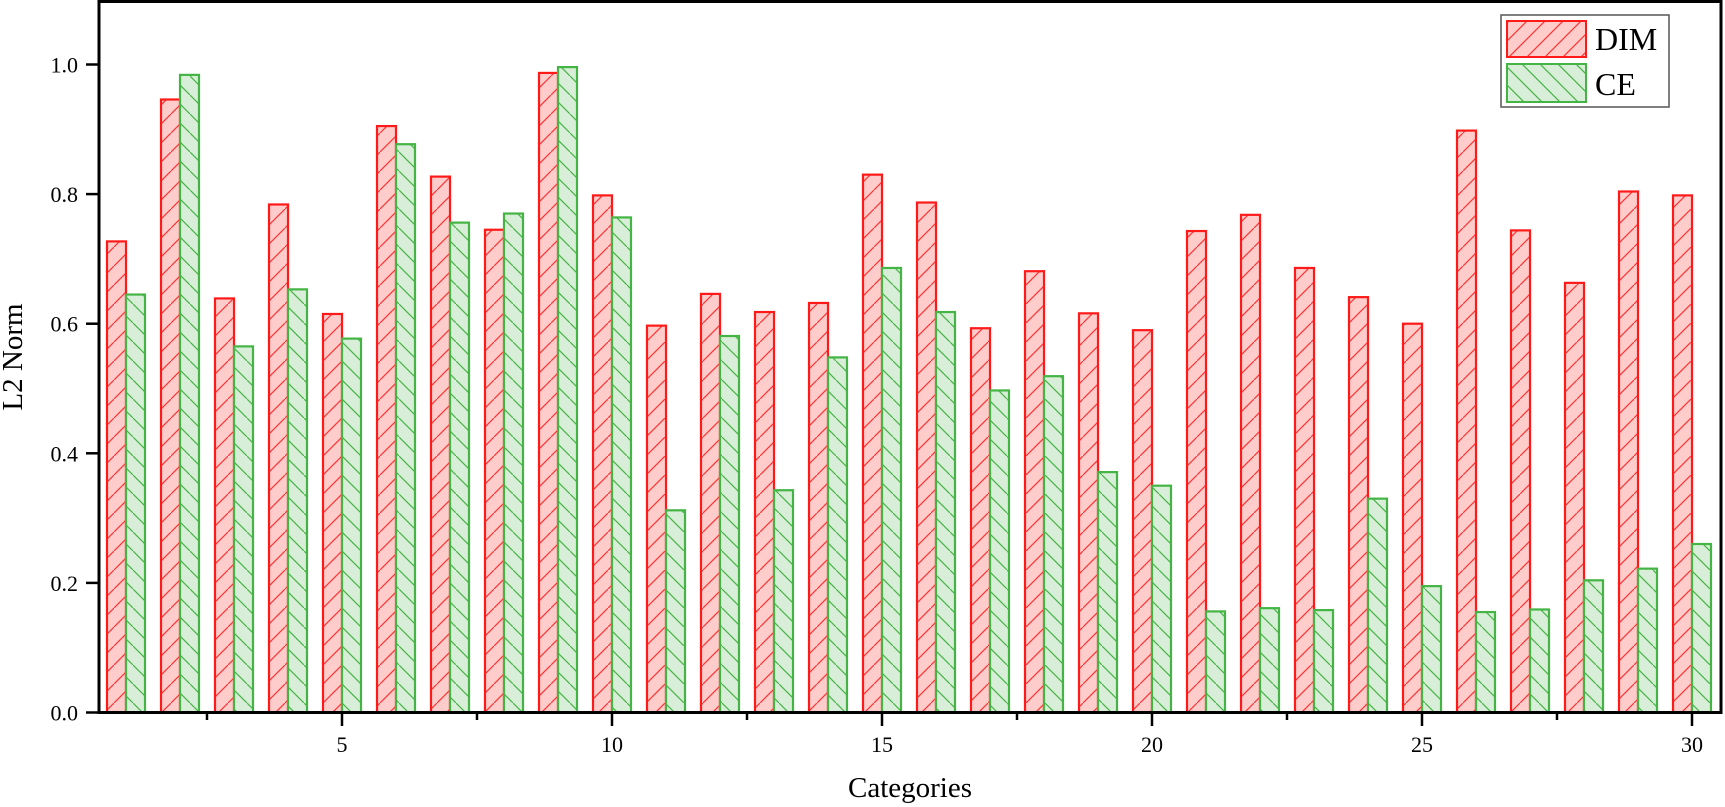  What do you see at coordinates (65, 453) in the screenshot?
I see `y-tick-label: 0.4` at bounding box center [65, 453].